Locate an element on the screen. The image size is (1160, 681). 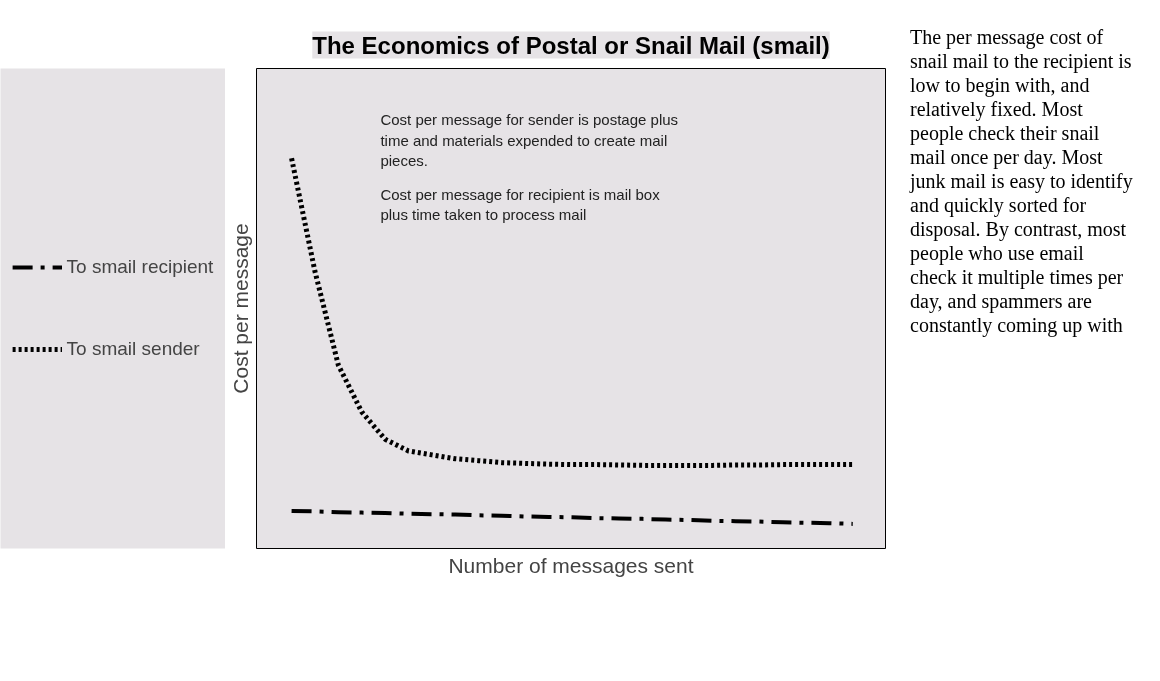
annotation: Cost per message for recipient is mail box plus time taken to process mail is located at coordinates (520, 204).